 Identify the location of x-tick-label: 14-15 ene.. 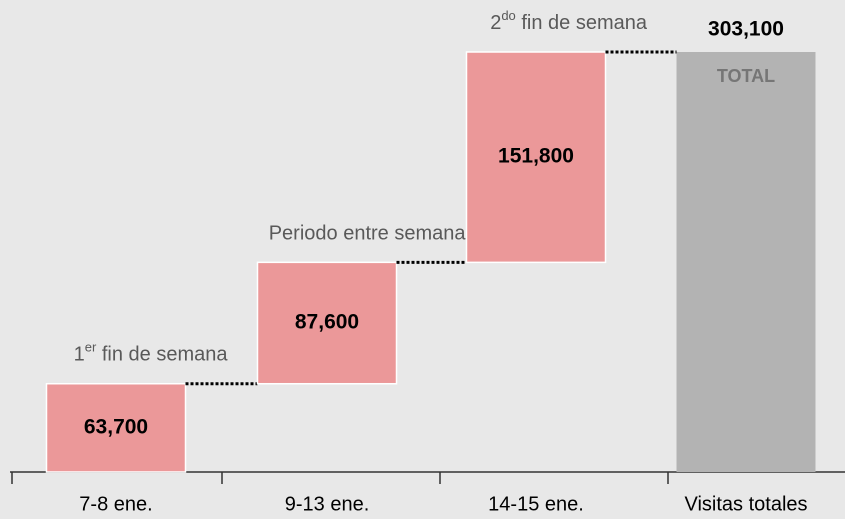
(536, 504).